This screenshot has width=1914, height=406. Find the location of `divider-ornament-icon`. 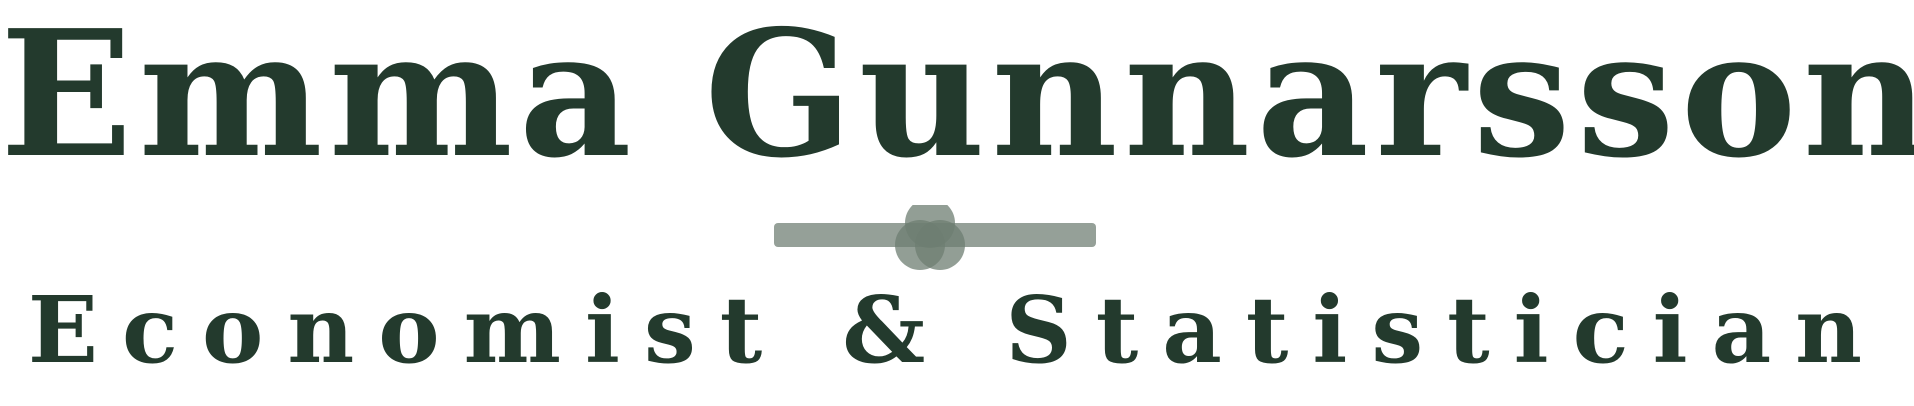

divider-ornament-icon is located at coordinates (935, 237).